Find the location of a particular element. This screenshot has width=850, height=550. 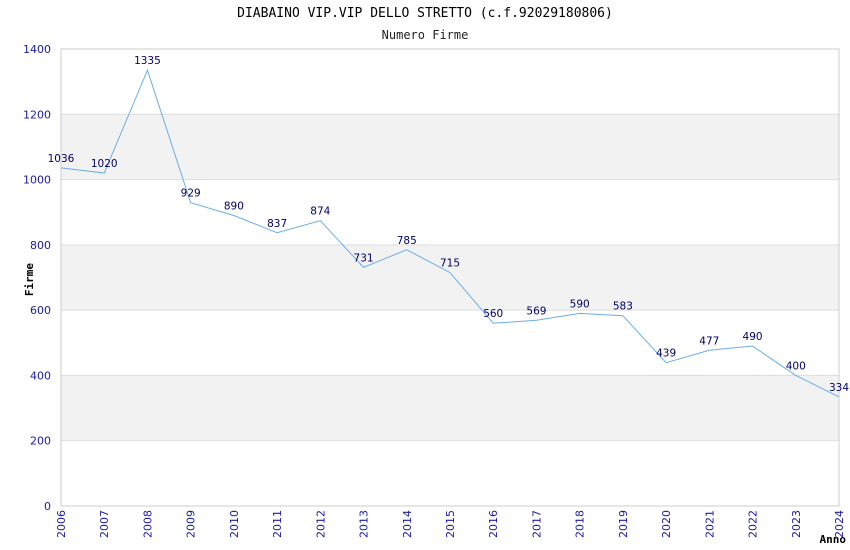

data-label: 583 is located at coordinates (623, 307).